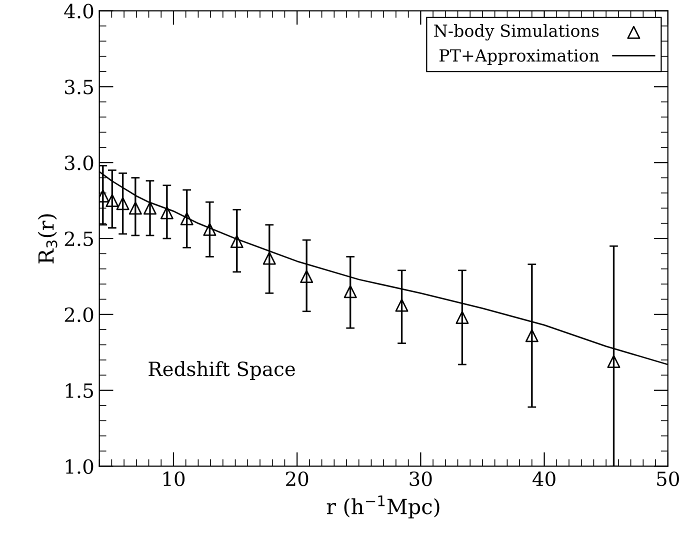 The image size is (685, 539). What do you see at coordinates (78, 238) in the screenshot?
I see `y-tick-label: 2.5` at bounding box center [78, 238].